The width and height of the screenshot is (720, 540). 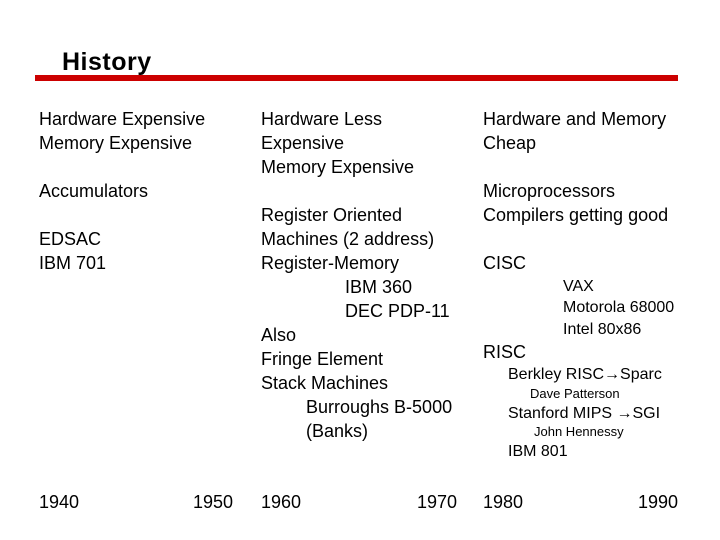 What do you see at coordinates (73, 263) in the screenshot?
I see `col1-ibm701: IBM 701` at bounding box center [73, 263].